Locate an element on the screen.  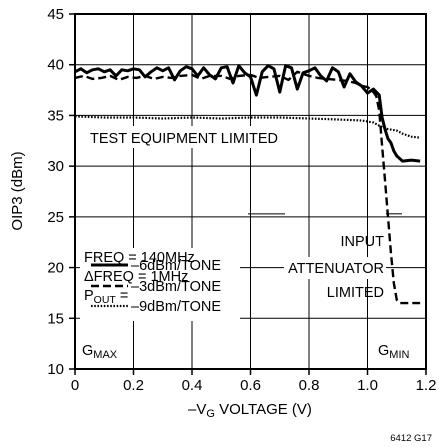
pout-main: P is located at coordinates (89, 296).